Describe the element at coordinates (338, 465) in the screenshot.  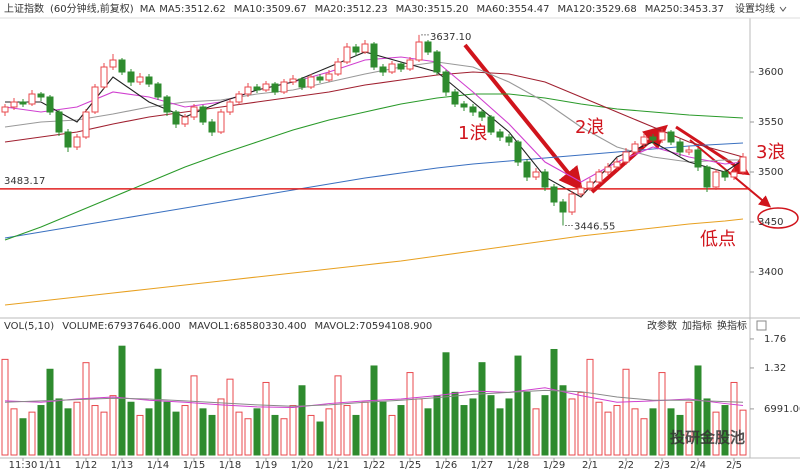
I see `x-tick-label: 1/21` at that location.